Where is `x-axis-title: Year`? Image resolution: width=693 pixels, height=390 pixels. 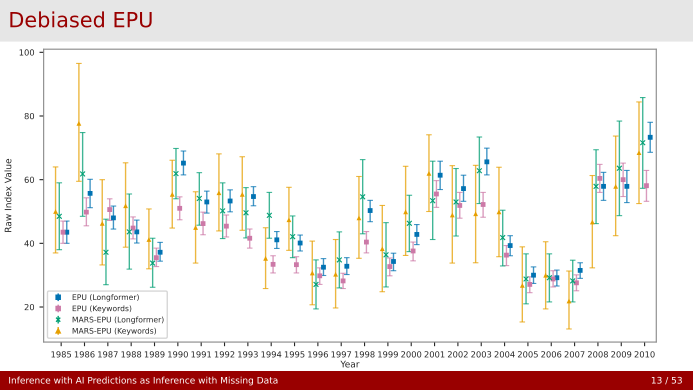
x-axis-title: Year is located at coordinates (350, 364).